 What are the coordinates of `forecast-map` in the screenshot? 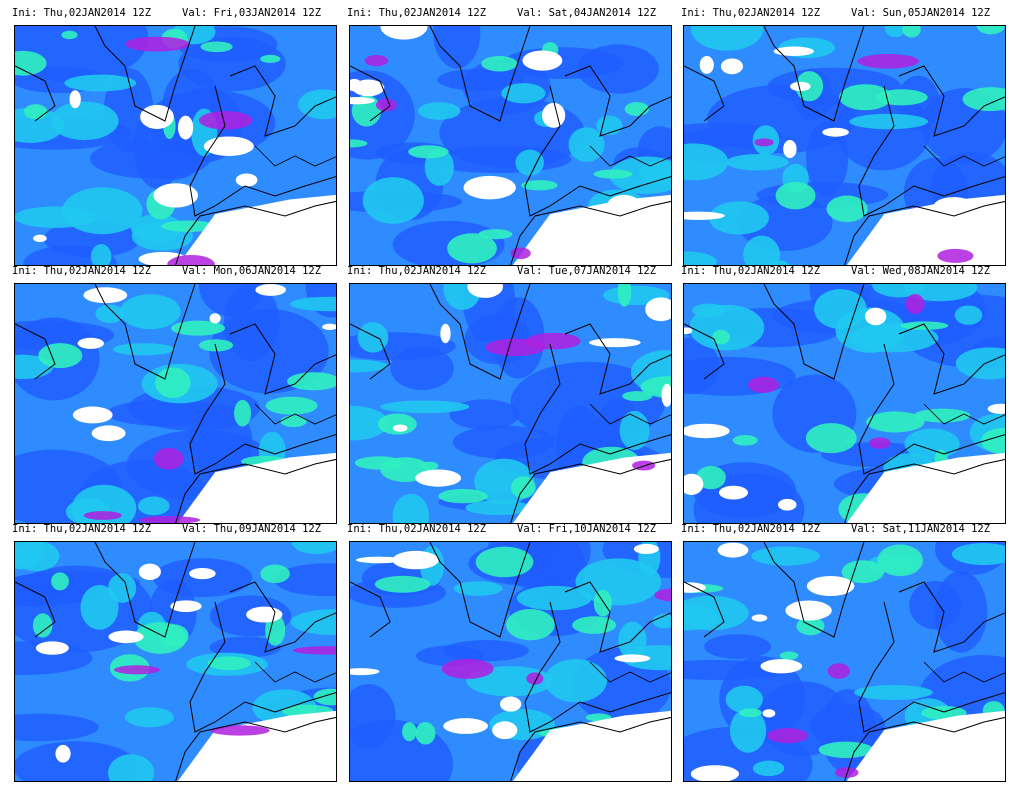 It's located at (510, 145).